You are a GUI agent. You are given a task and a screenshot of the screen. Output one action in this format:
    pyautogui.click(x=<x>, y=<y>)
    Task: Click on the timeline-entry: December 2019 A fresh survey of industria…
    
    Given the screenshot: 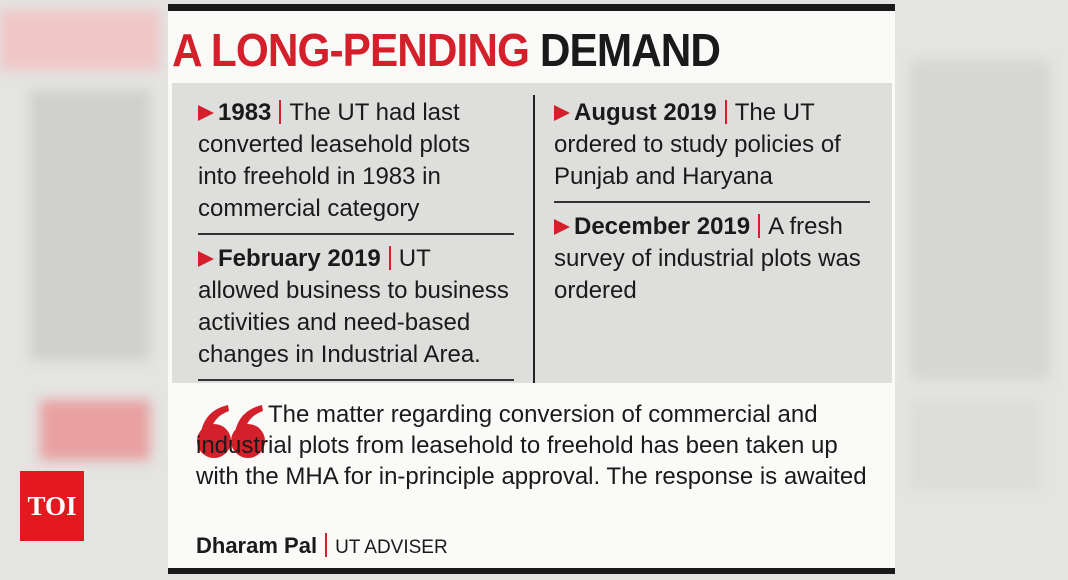 What is the action you would take?
    pyautogui.click(x=712, y=262)
    